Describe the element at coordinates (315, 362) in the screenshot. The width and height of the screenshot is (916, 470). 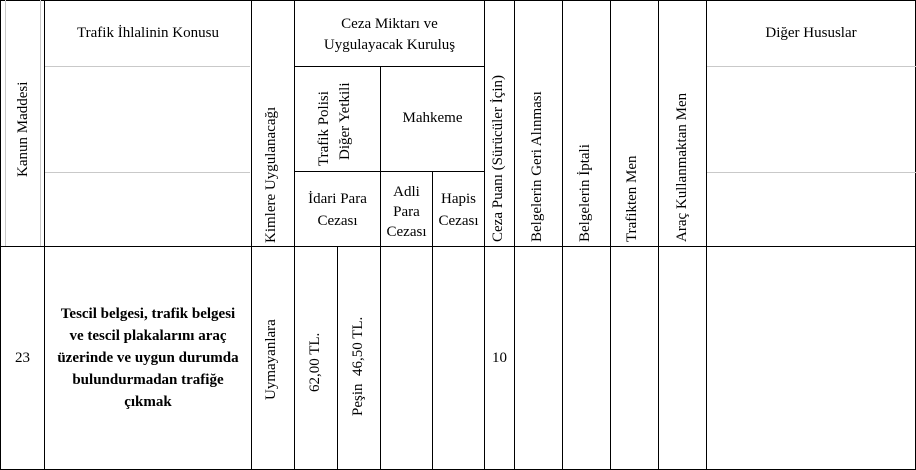
I see `row-idari-ceza: 62,00 TL.` at that location.